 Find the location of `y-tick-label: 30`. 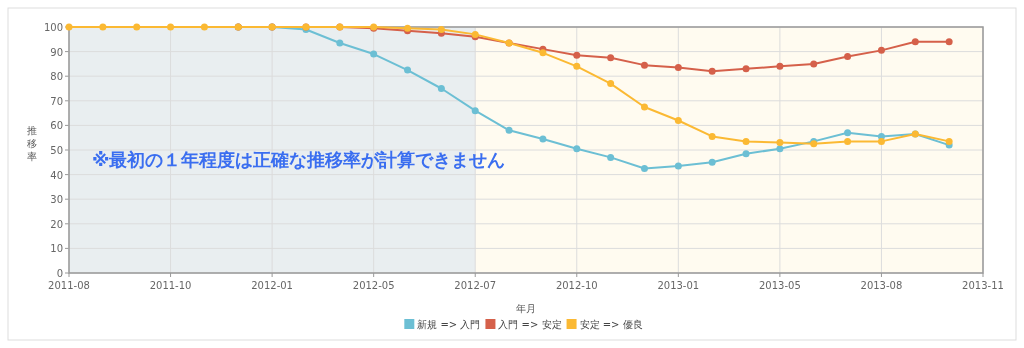

y-tick-label: 30 is located at coordinates (56, 200).